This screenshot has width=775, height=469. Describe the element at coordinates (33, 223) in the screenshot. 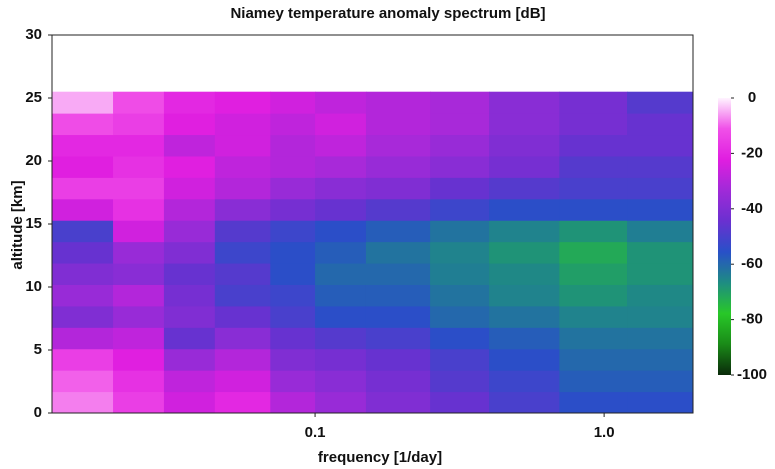

I see `y-tick-label: 15` at that location.